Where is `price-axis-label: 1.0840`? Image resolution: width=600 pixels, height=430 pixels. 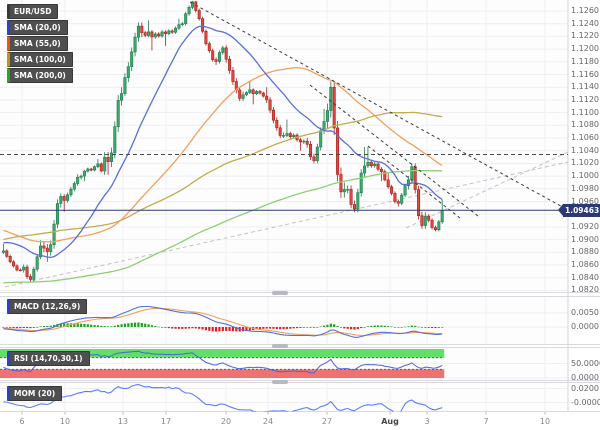
price-axis-label: 1.0840 is located at coordinates (585, 277).